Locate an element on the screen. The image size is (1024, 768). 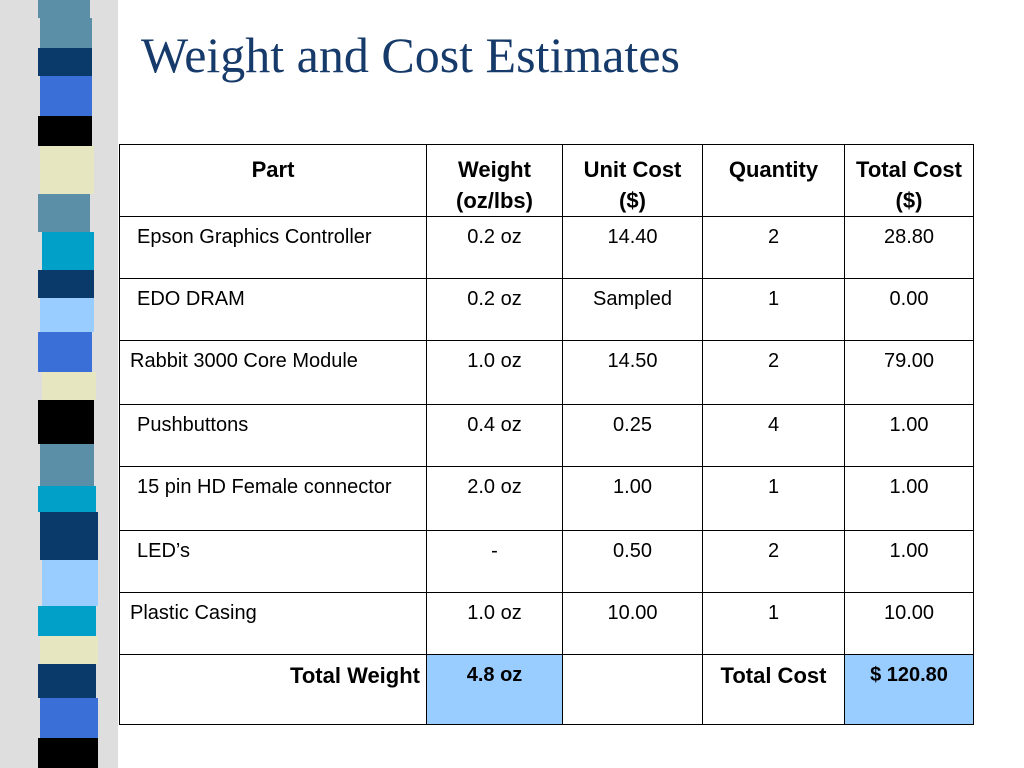
quantity-cell: 4 is located at coordinates (773, 435).